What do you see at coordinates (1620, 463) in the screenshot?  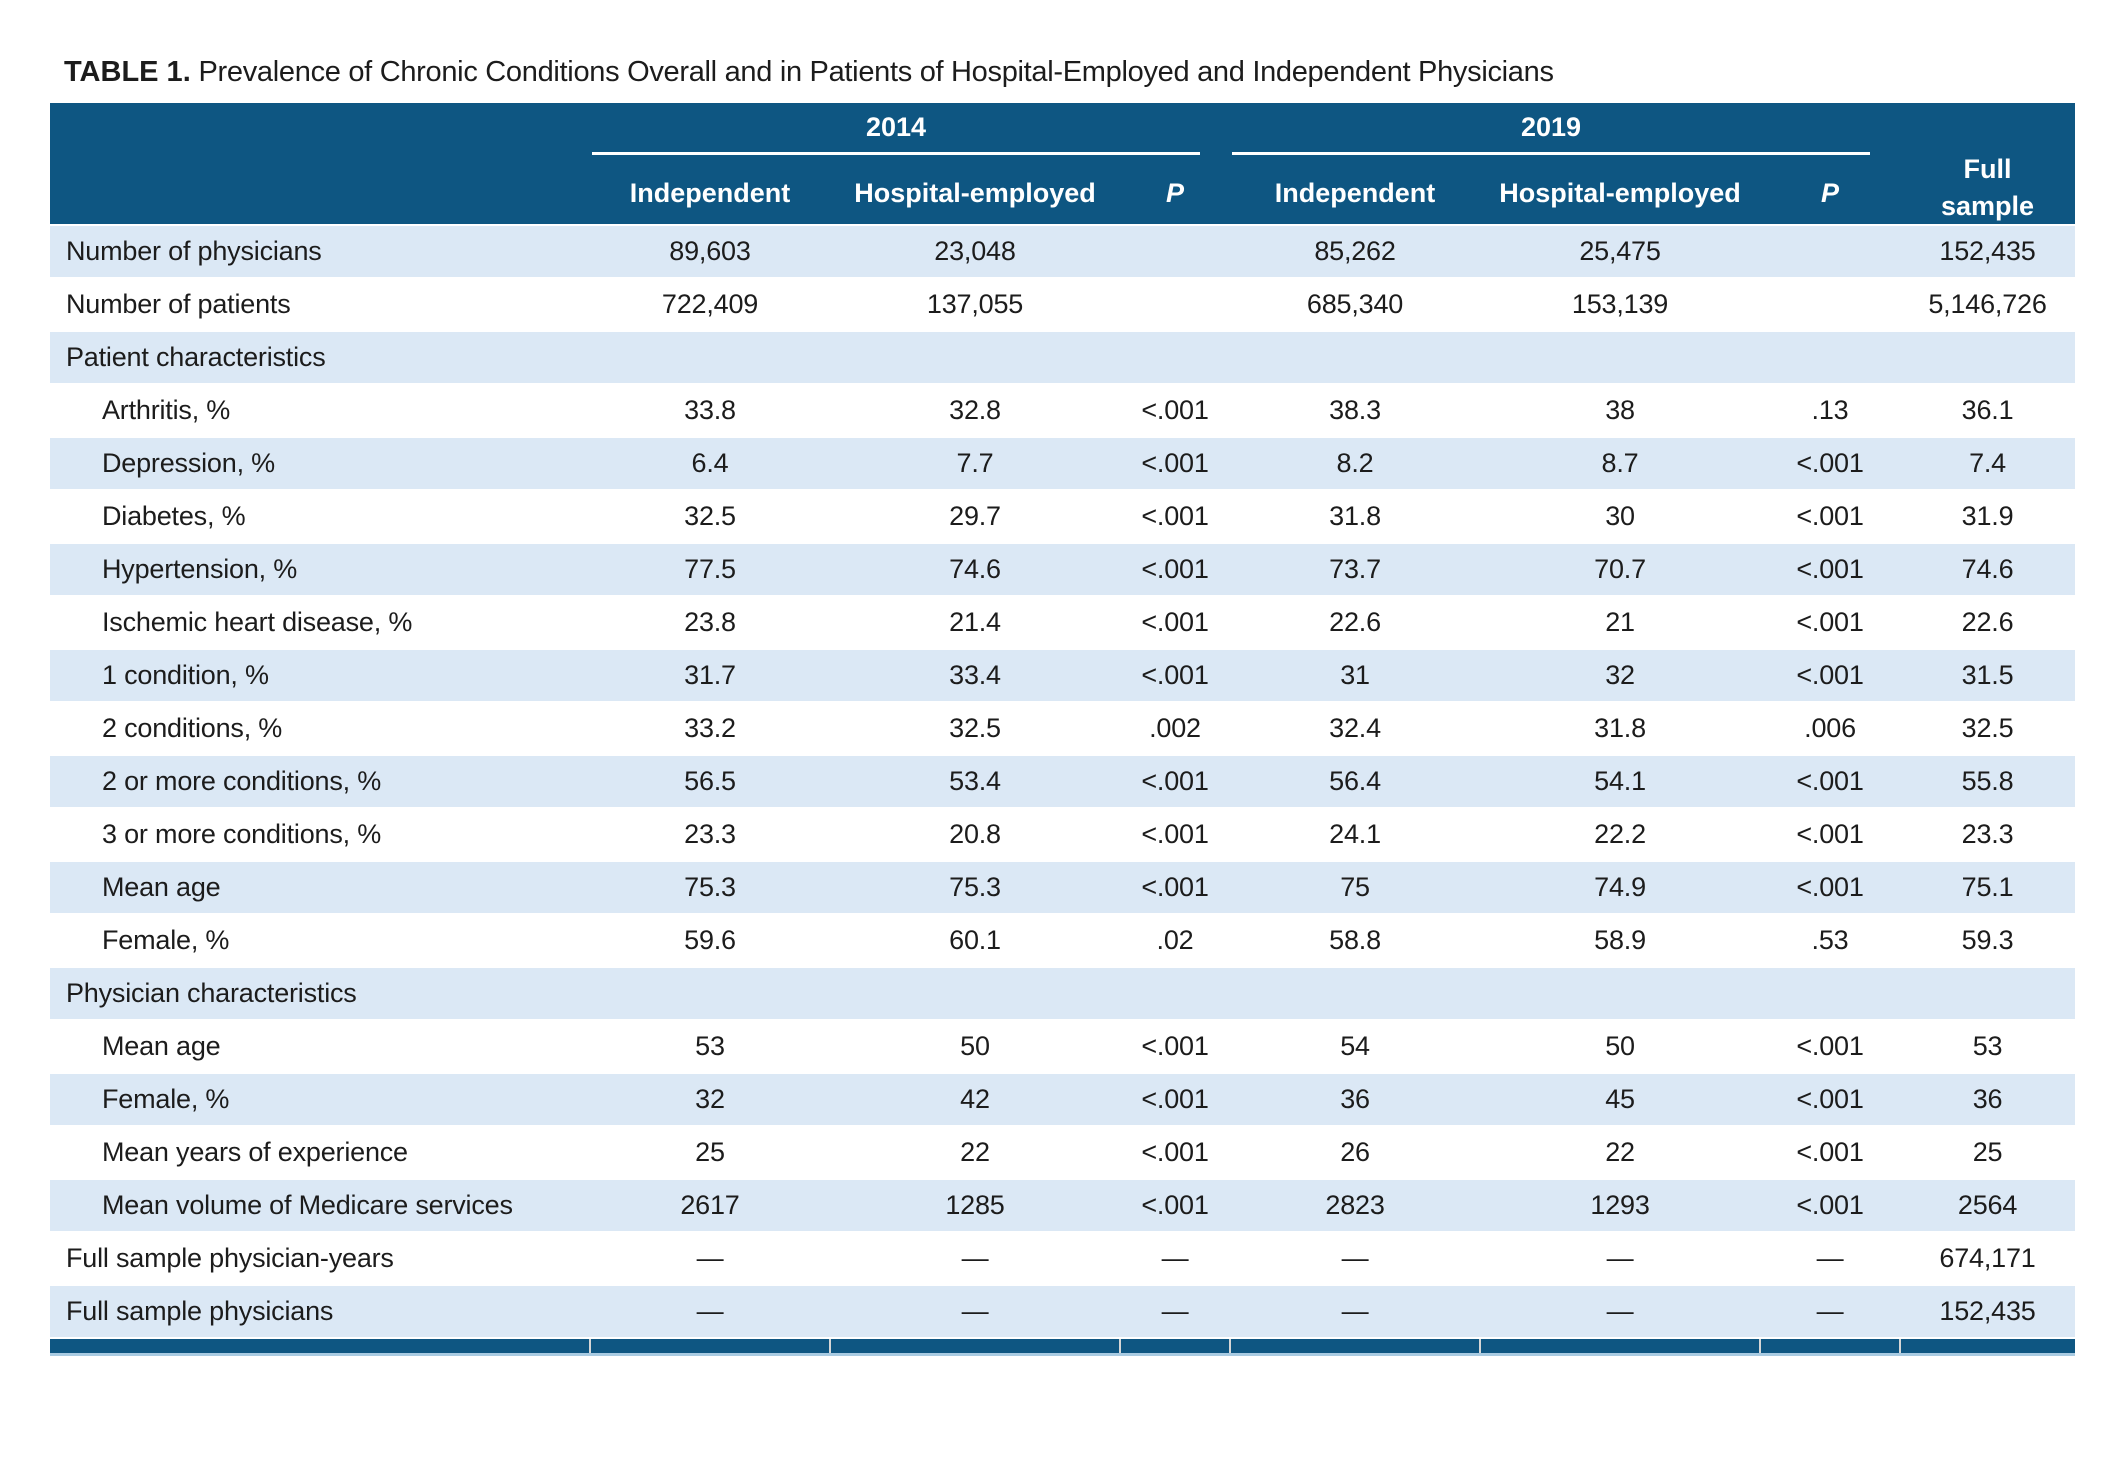 I see `data-cell: 8.7` at bounding box center [1620, 463].